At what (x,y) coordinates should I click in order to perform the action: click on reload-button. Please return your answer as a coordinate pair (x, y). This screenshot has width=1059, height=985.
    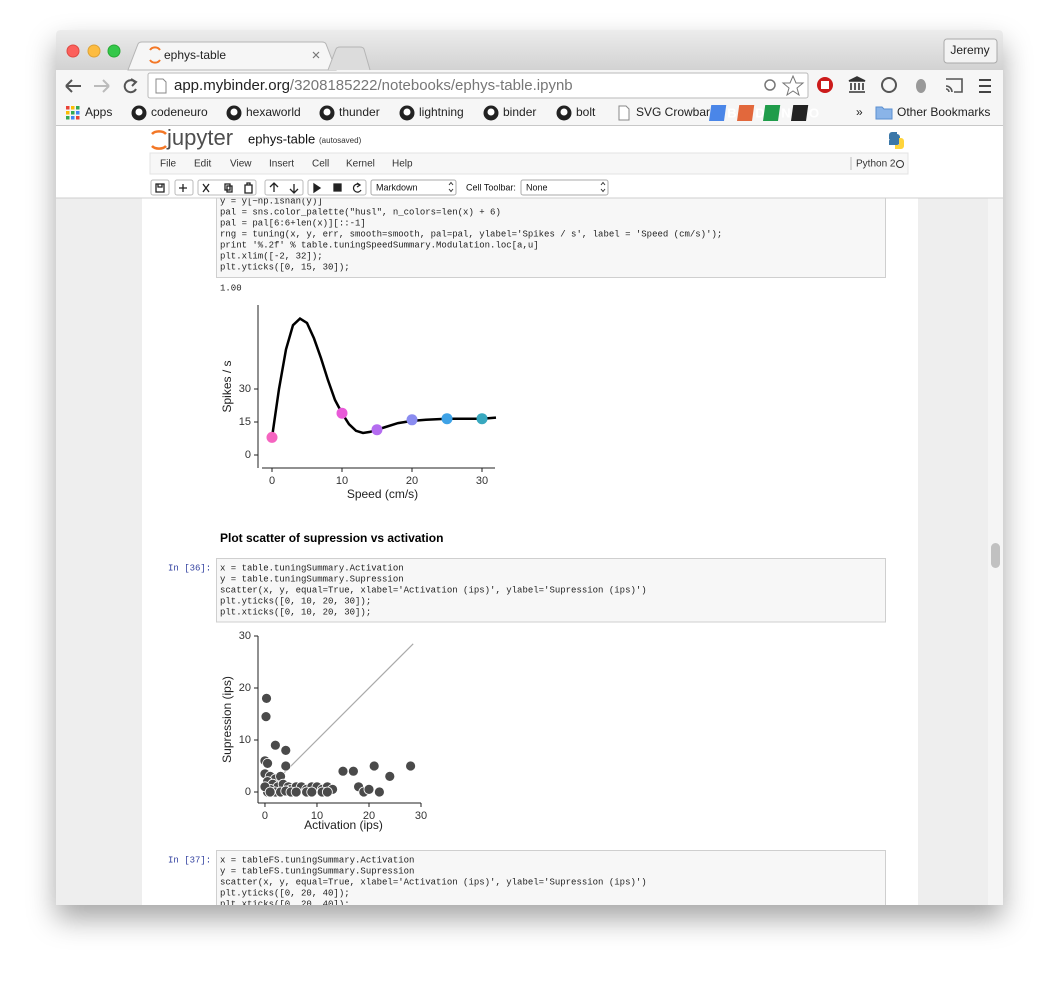
    Looking at the image, I should click on (130, 86).